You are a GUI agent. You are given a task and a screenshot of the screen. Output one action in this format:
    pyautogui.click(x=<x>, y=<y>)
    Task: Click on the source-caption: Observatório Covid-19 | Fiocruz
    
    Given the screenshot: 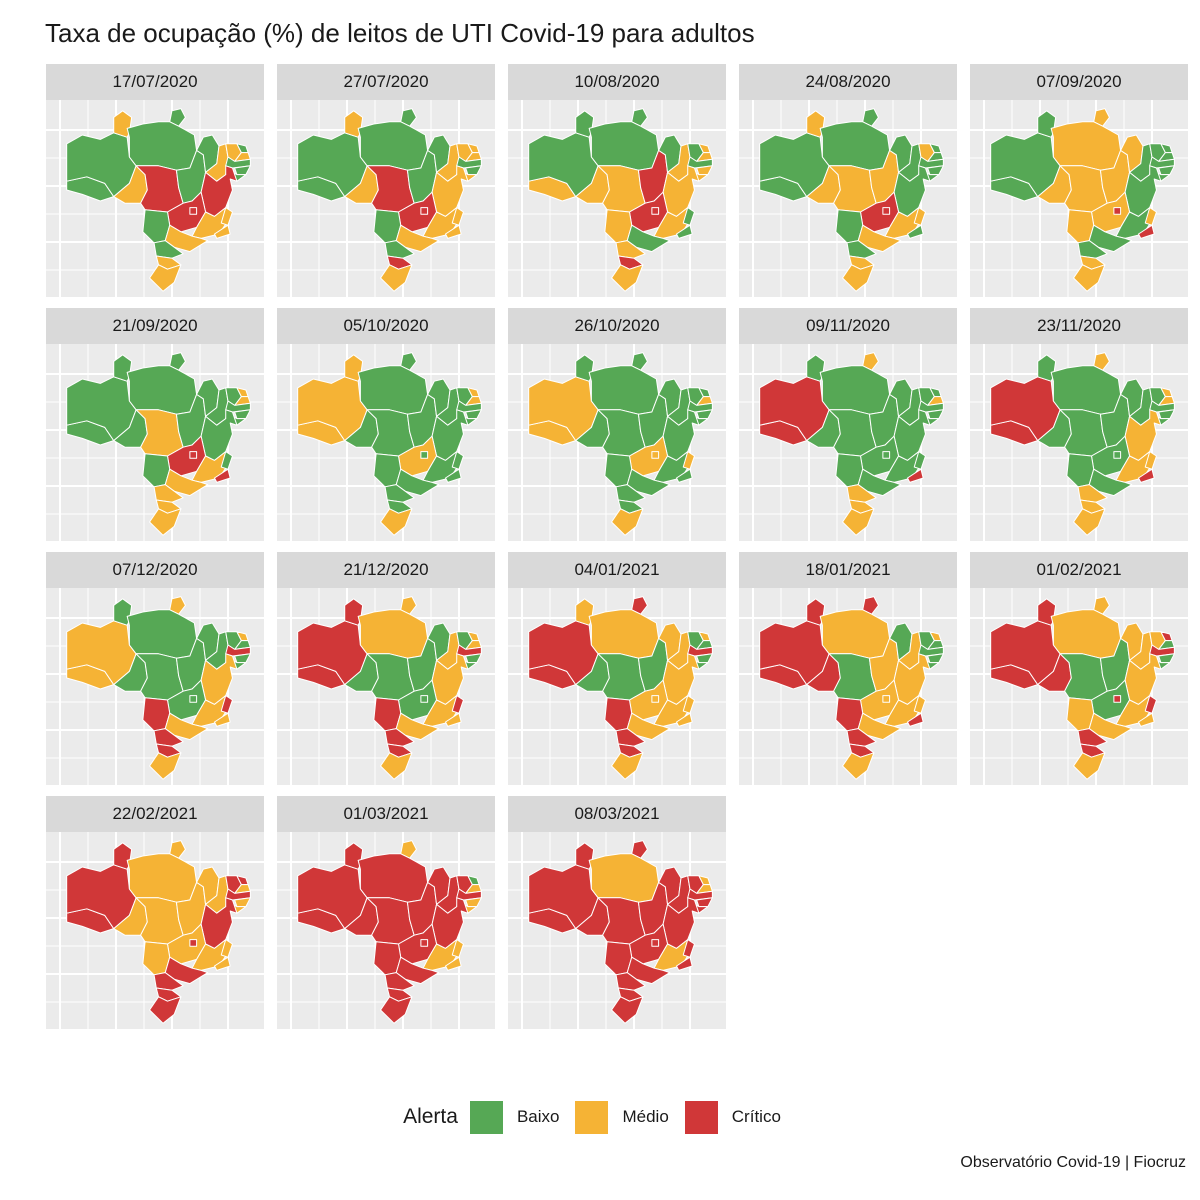 What is the action you would take?
    pyautogui.click(x=1073, y=1162)
    